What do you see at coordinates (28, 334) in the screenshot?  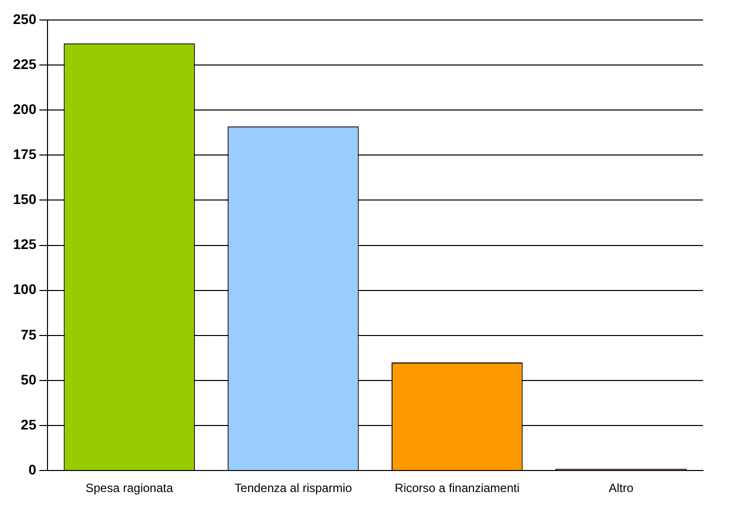 I see `y-tick-label: 75` at bounding box center [28, 334].